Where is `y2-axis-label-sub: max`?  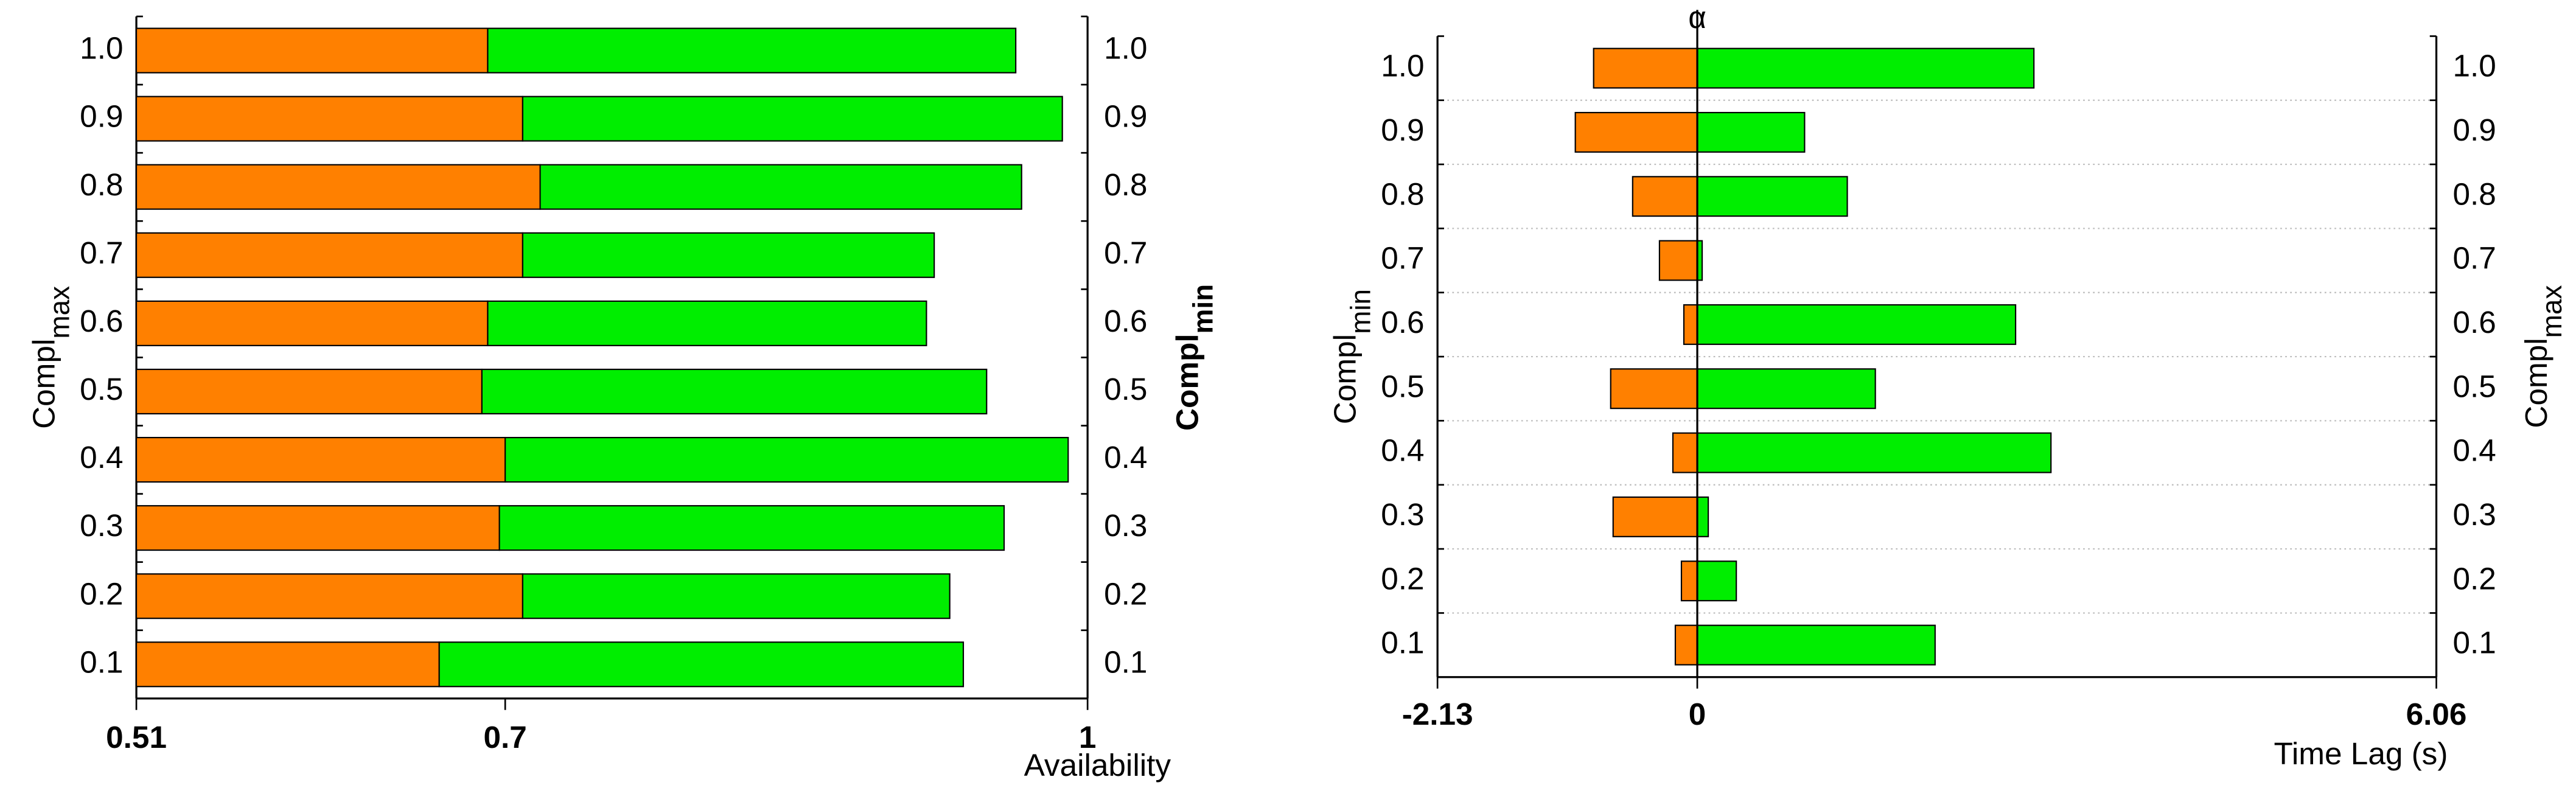 y2-axis-label-sub: max is located at coordinates (2551, 311).